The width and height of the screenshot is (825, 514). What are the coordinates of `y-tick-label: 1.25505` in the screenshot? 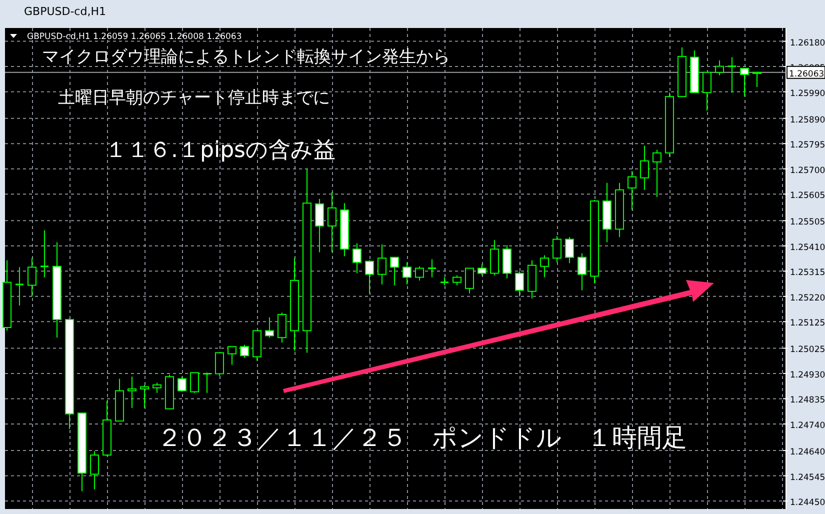 It's located at (807, 223).